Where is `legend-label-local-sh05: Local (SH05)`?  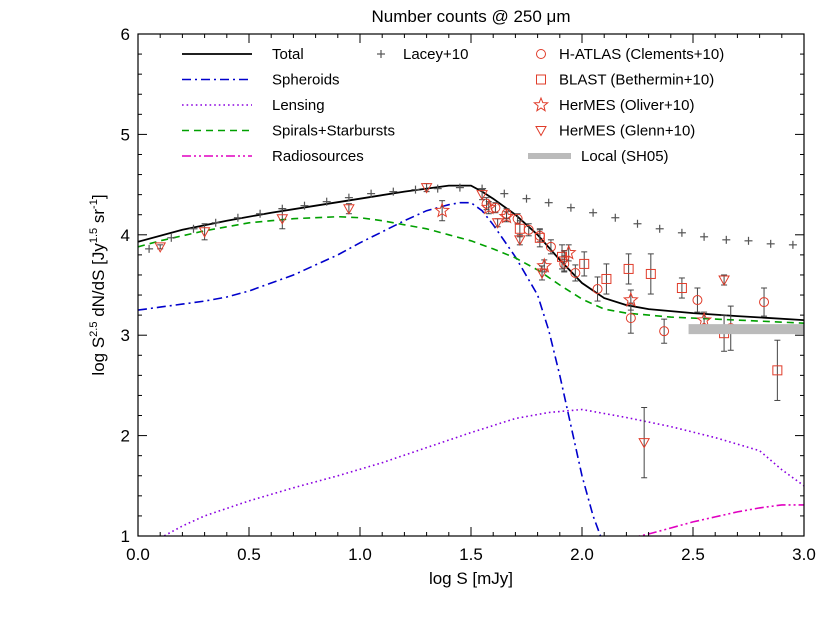 legend-label-local-sh05: Local (SH05) is located at coordinates (625, 156).